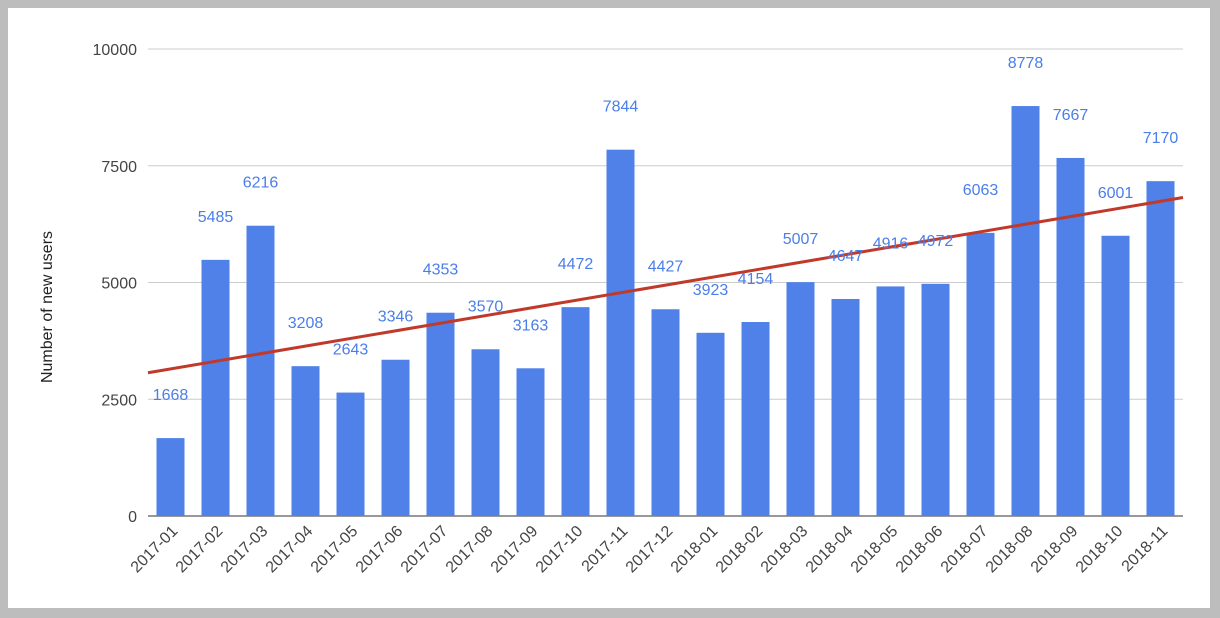 This screenshot has height=618, width=1220. What do you see at coordinates (711, 290) in the screenshot?
I see `data-label: 3923` at bounding box center [711, 290].